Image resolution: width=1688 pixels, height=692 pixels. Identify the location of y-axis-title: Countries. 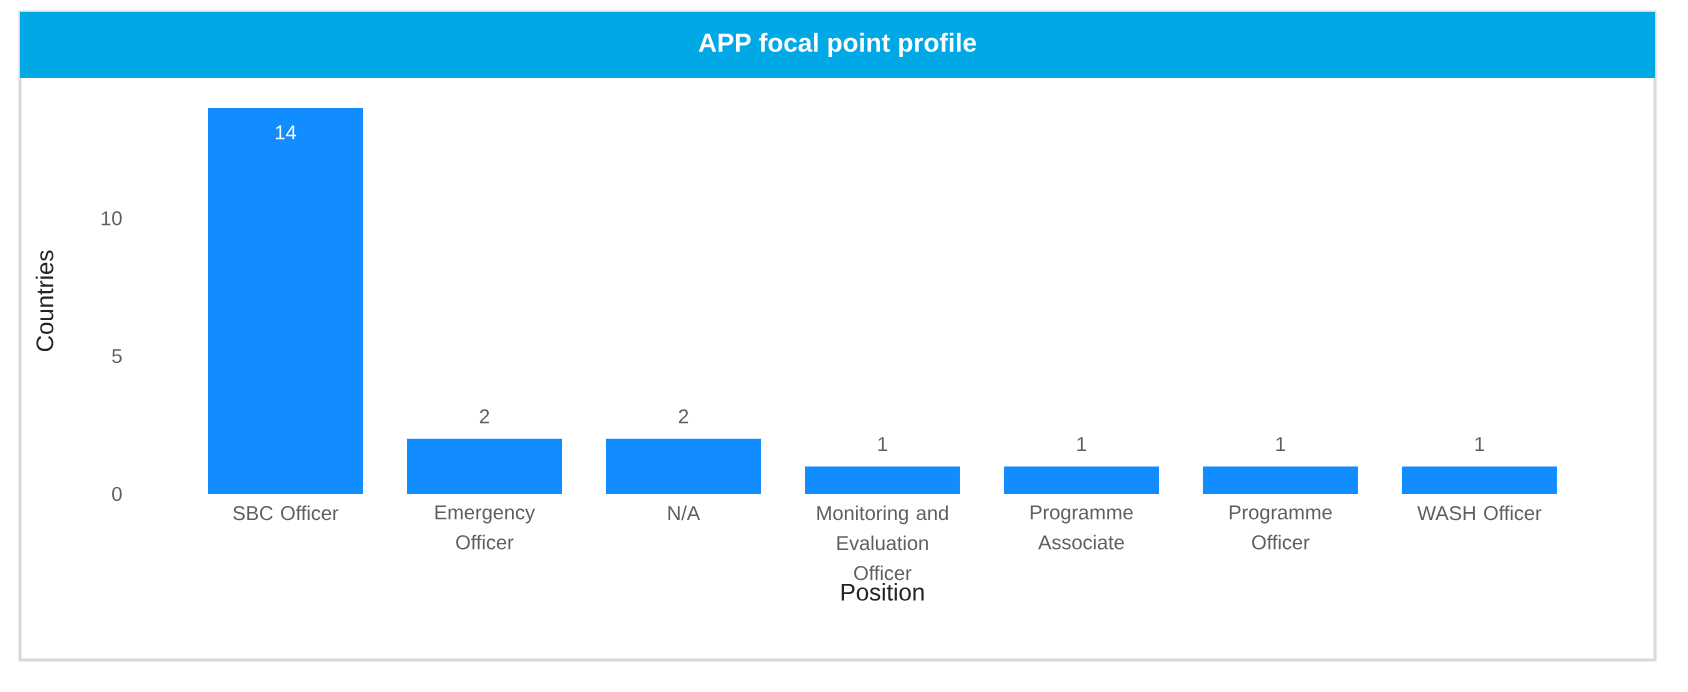
(44, 301).